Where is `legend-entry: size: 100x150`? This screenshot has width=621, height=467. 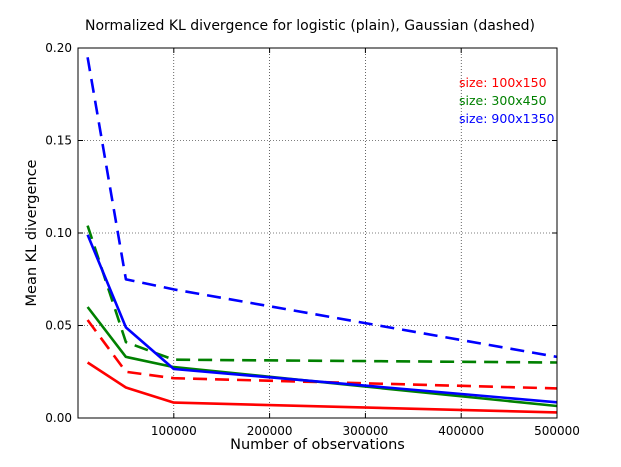 legend-entry: size: 100x150 is located at coordinates (503, 82).